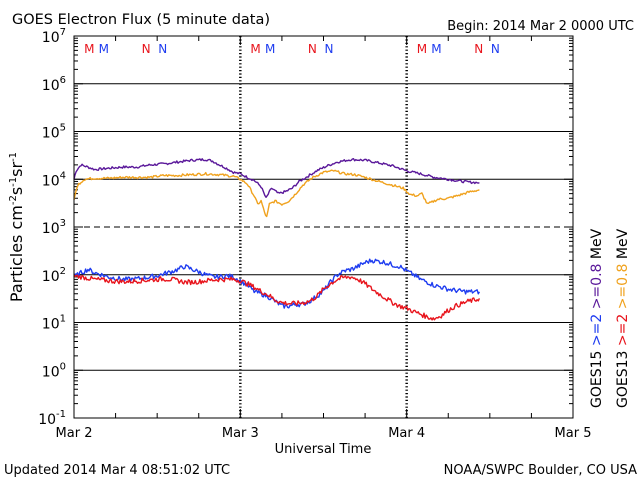 This screenshot has width=640, height=484. I want to click on chart-title: GOES Electron Flux (5 minute data), so click(141, 20).